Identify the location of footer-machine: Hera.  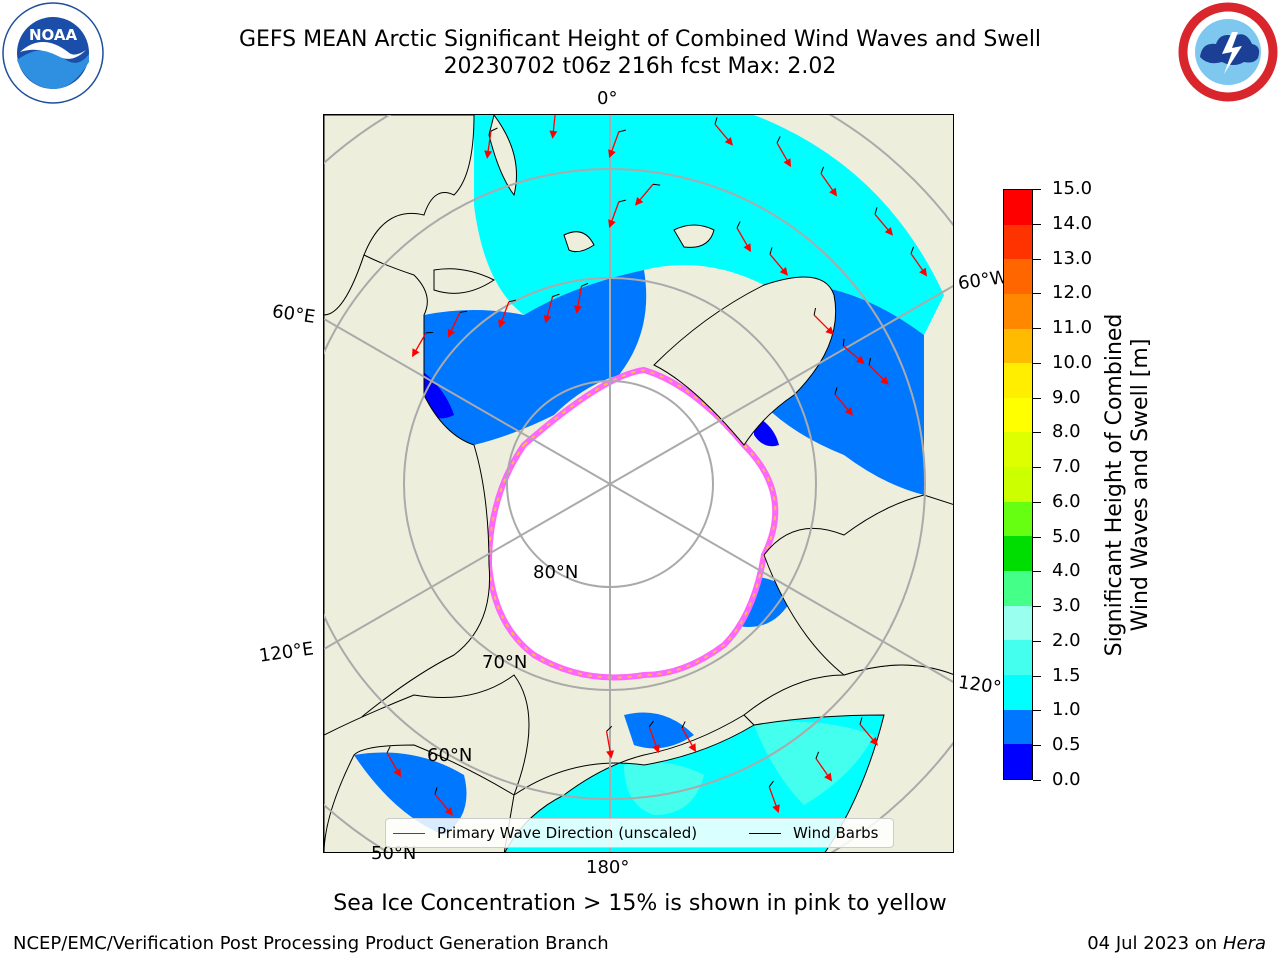
(1244, 943).